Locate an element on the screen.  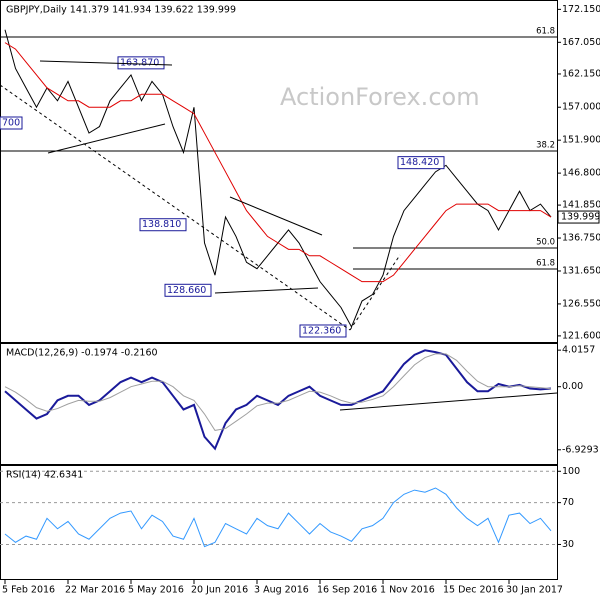
watermark: ActionForex.com is located at coordinates (380, 97).